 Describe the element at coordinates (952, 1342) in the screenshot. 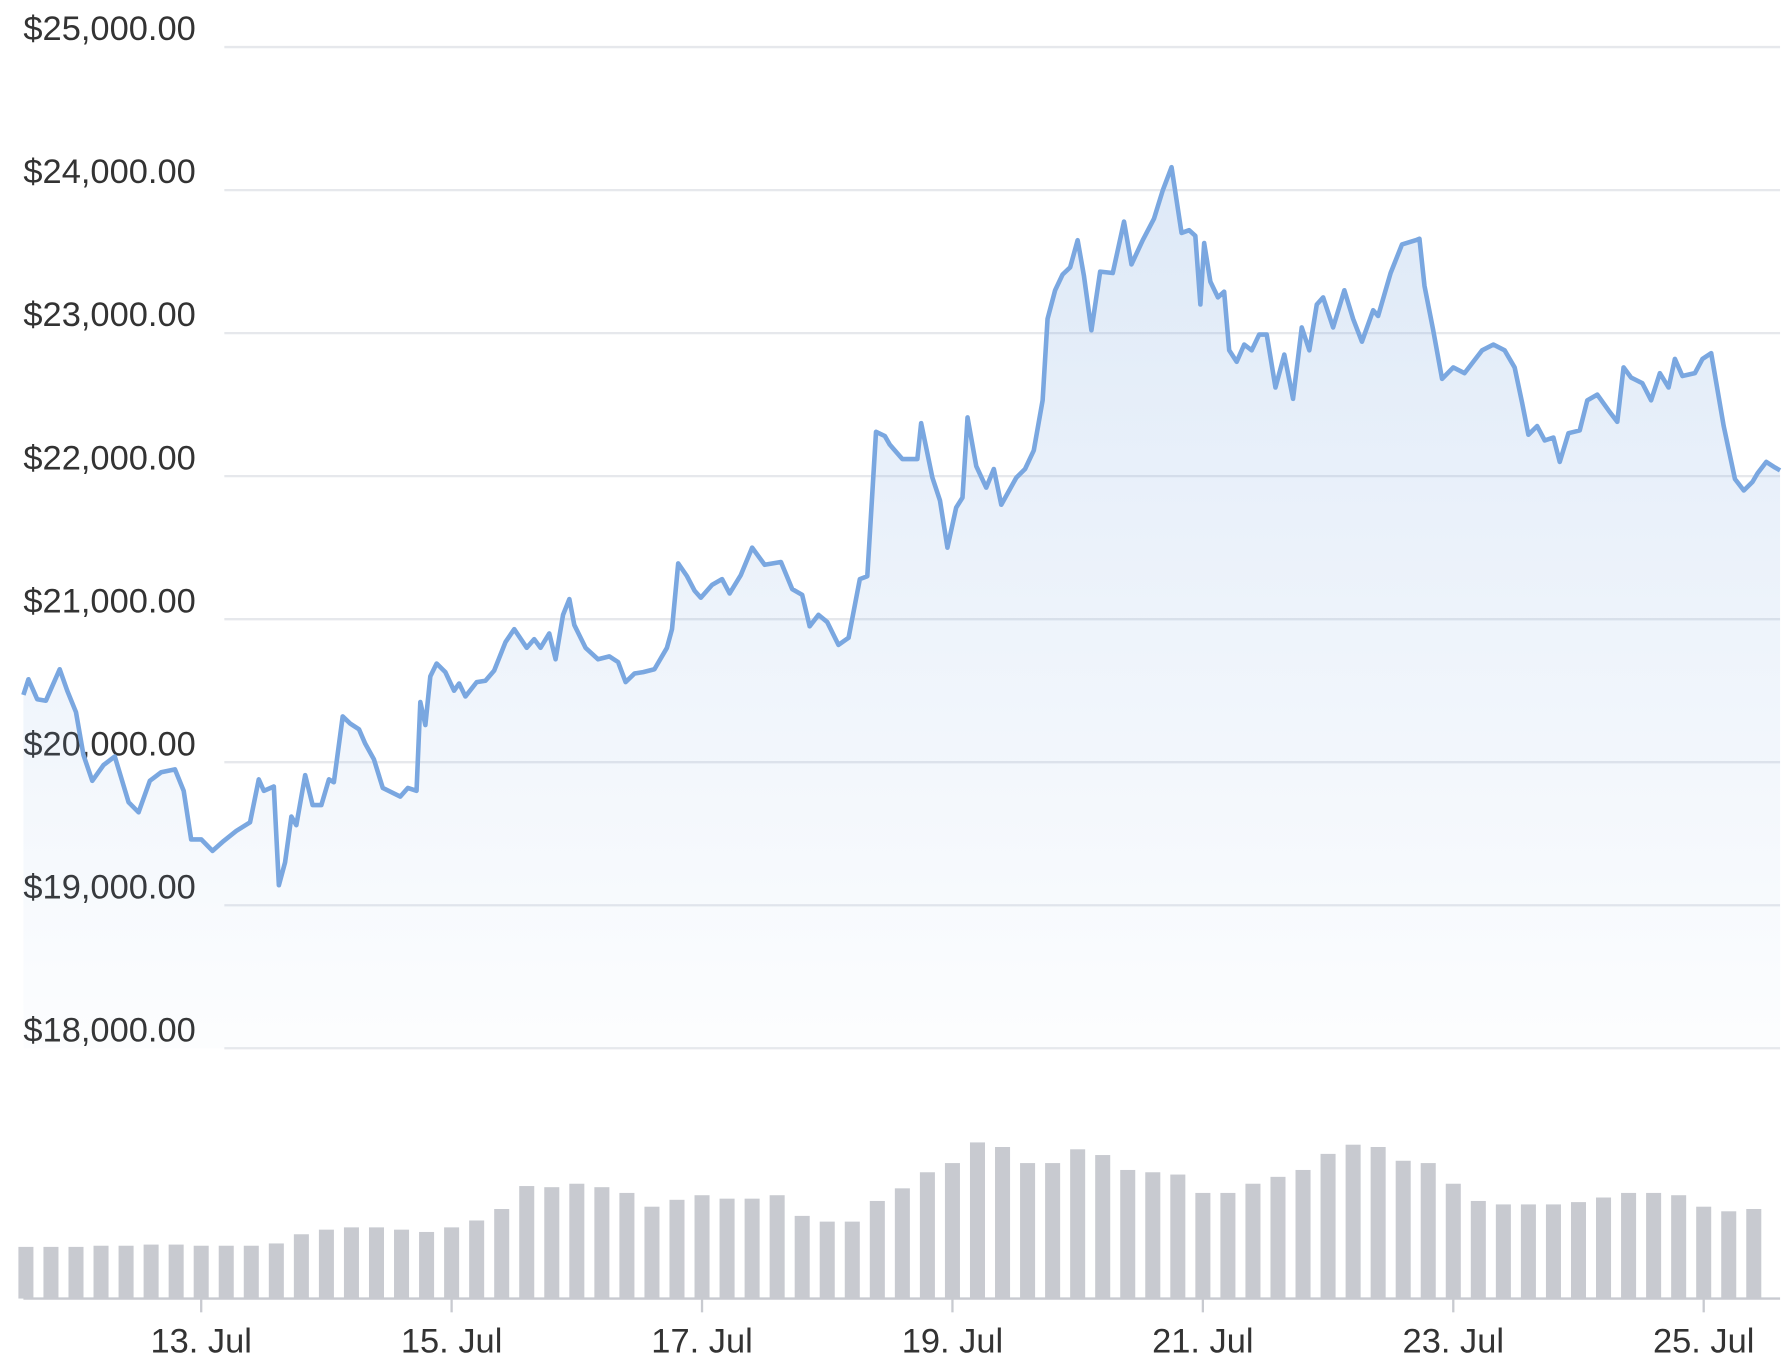

I see `x-tick-label: 19. Jul` at that location.